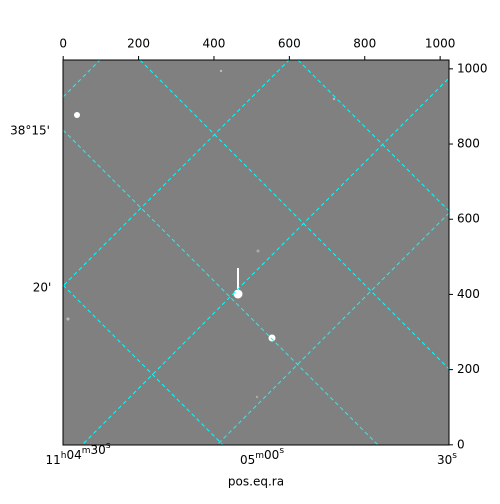 The image size is (500, 504). Describe the element at coordinates (468, 294) in the screenshot. I see `y-tick-label: 400` at that location.